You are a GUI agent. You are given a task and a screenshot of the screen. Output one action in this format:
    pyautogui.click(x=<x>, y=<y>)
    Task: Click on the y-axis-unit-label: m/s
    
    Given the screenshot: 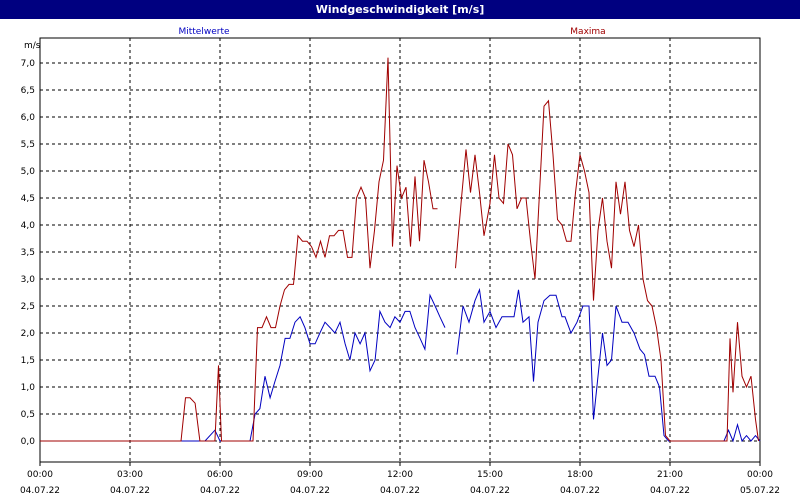 What is the action you would take?
    pyautogui.click(x=32, y=46)
    